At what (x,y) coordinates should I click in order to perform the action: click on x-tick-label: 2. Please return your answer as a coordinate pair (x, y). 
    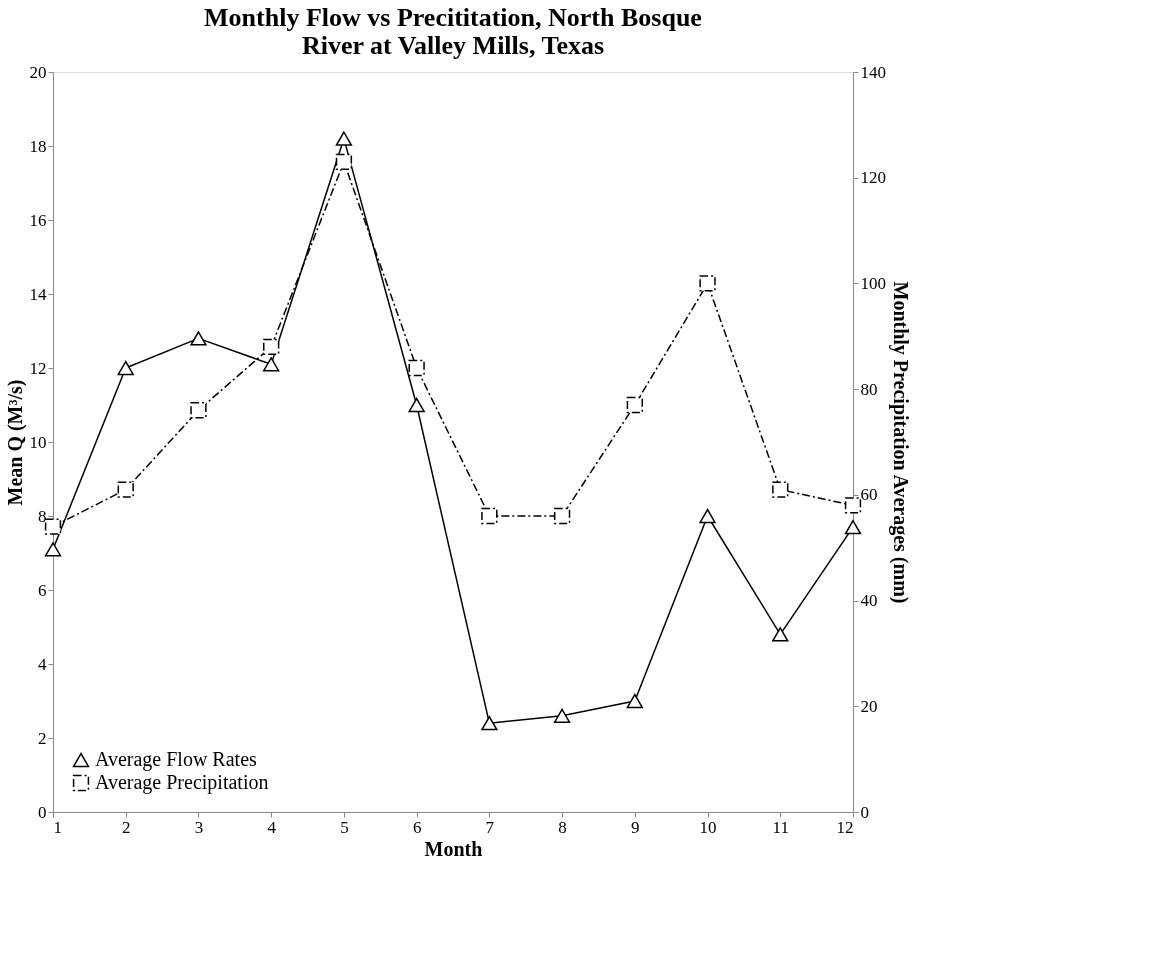
    Looking at the image, I should click on (126, 827).